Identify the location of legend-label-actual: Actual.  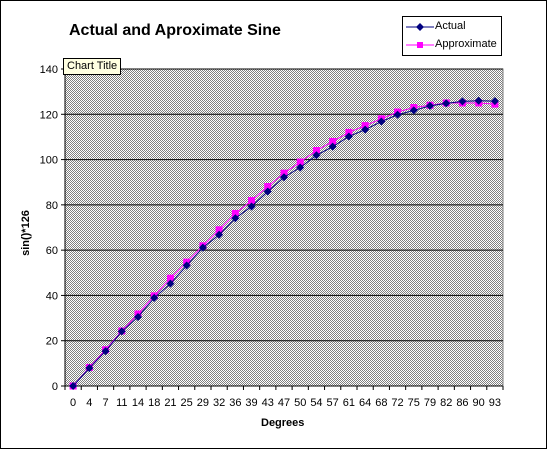
(450, 26).